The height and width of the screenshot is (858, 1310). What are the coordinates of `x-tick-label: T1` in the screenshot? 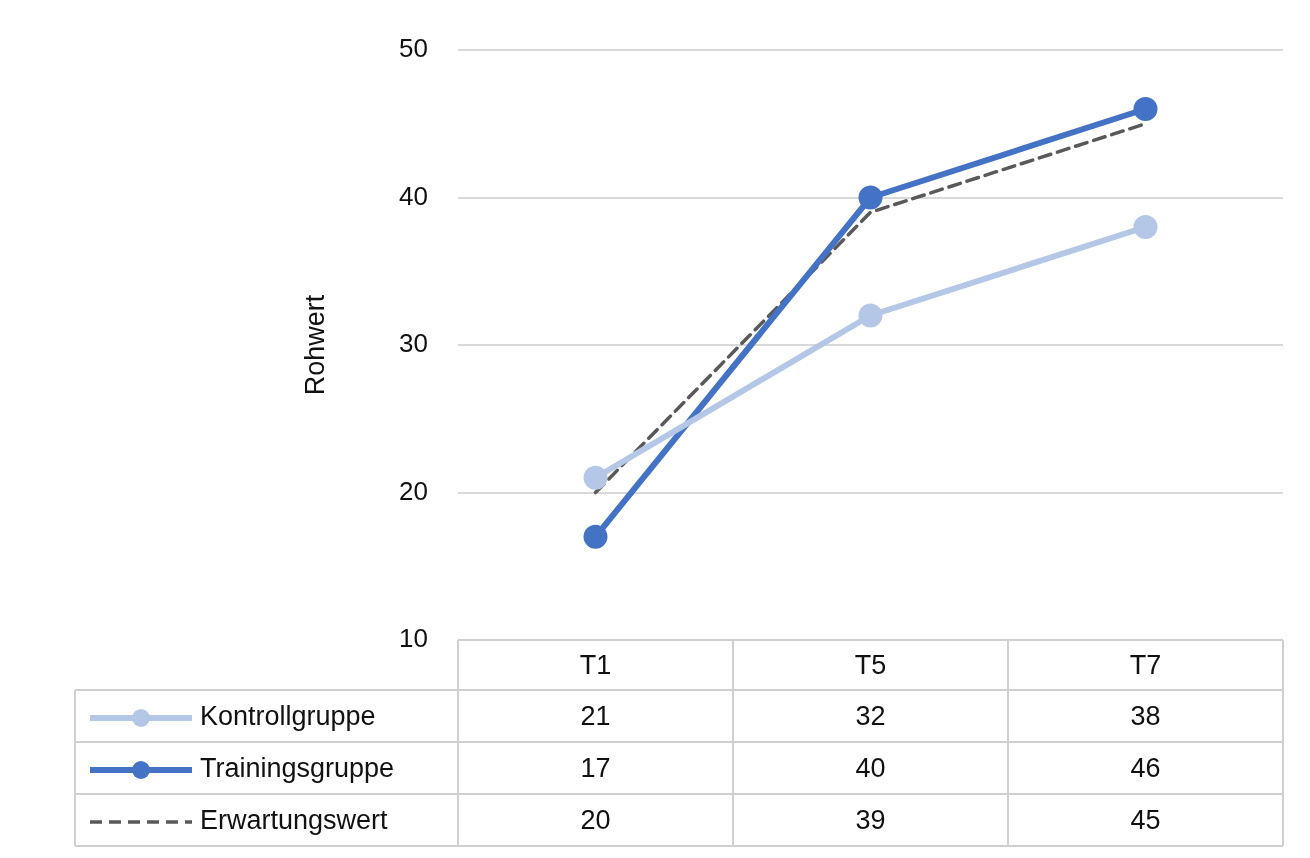 It's located at (595, 665).